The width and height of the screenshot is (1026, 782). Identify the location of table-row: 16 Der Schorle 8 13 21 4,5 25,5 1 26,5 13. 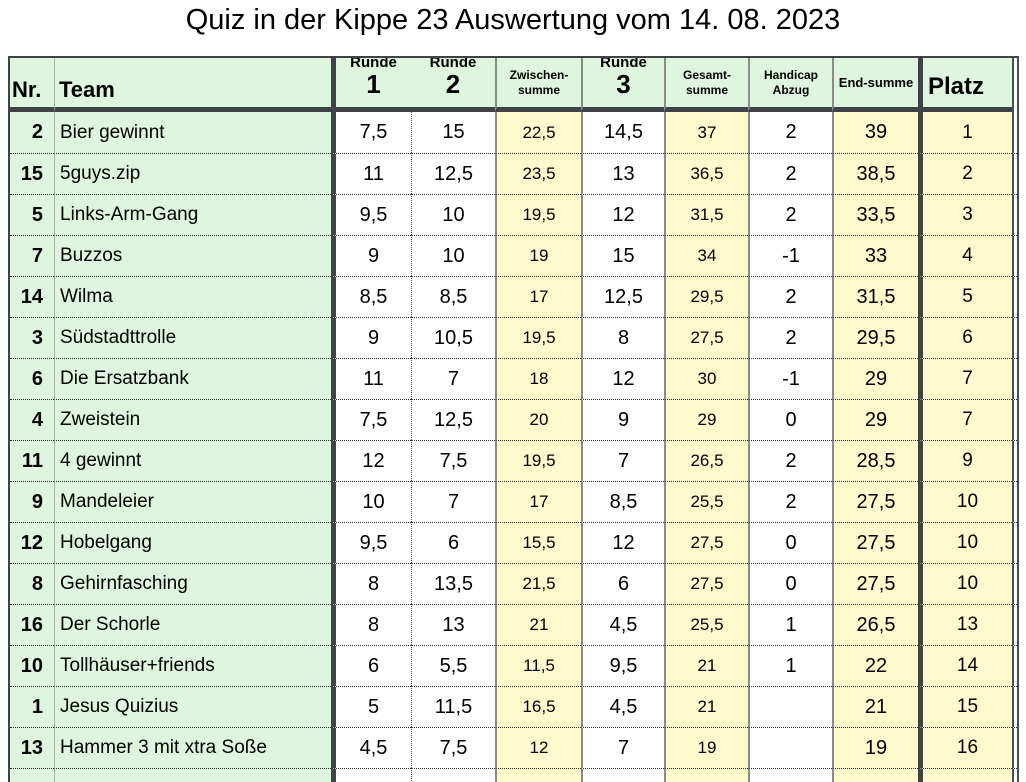
(513, 624).